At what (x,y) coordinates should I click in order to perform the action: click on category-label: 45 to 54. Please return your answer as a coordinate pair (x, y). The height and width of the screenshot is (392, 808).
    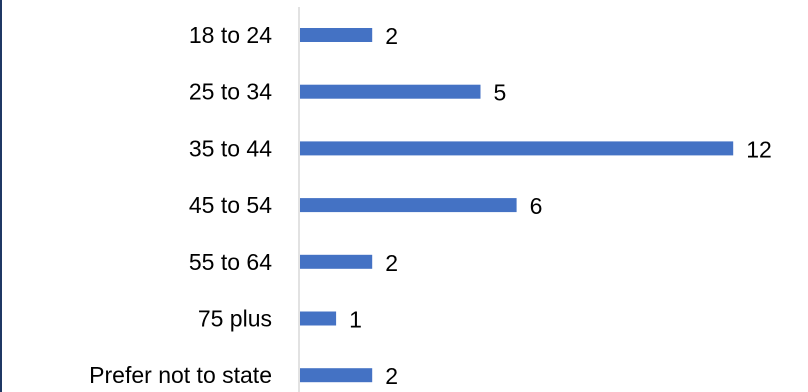
    Looking at the image, I should click on (230, 205).